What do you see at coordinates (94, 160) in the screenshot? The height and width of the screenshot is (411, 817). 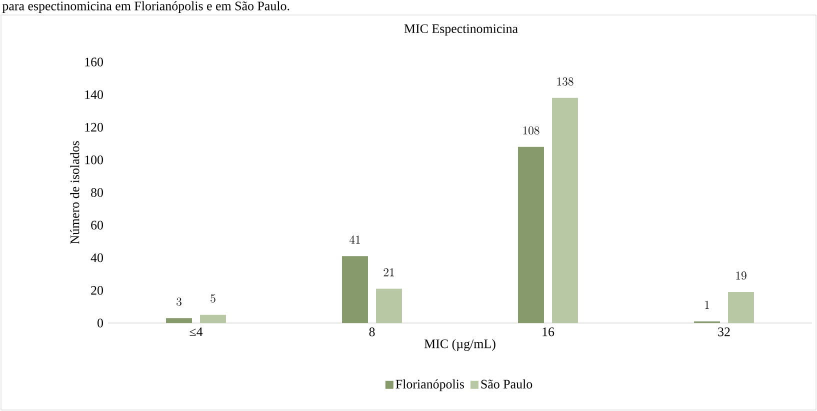 I see `y-tick-label: 100` at bounding box center [94, 160].